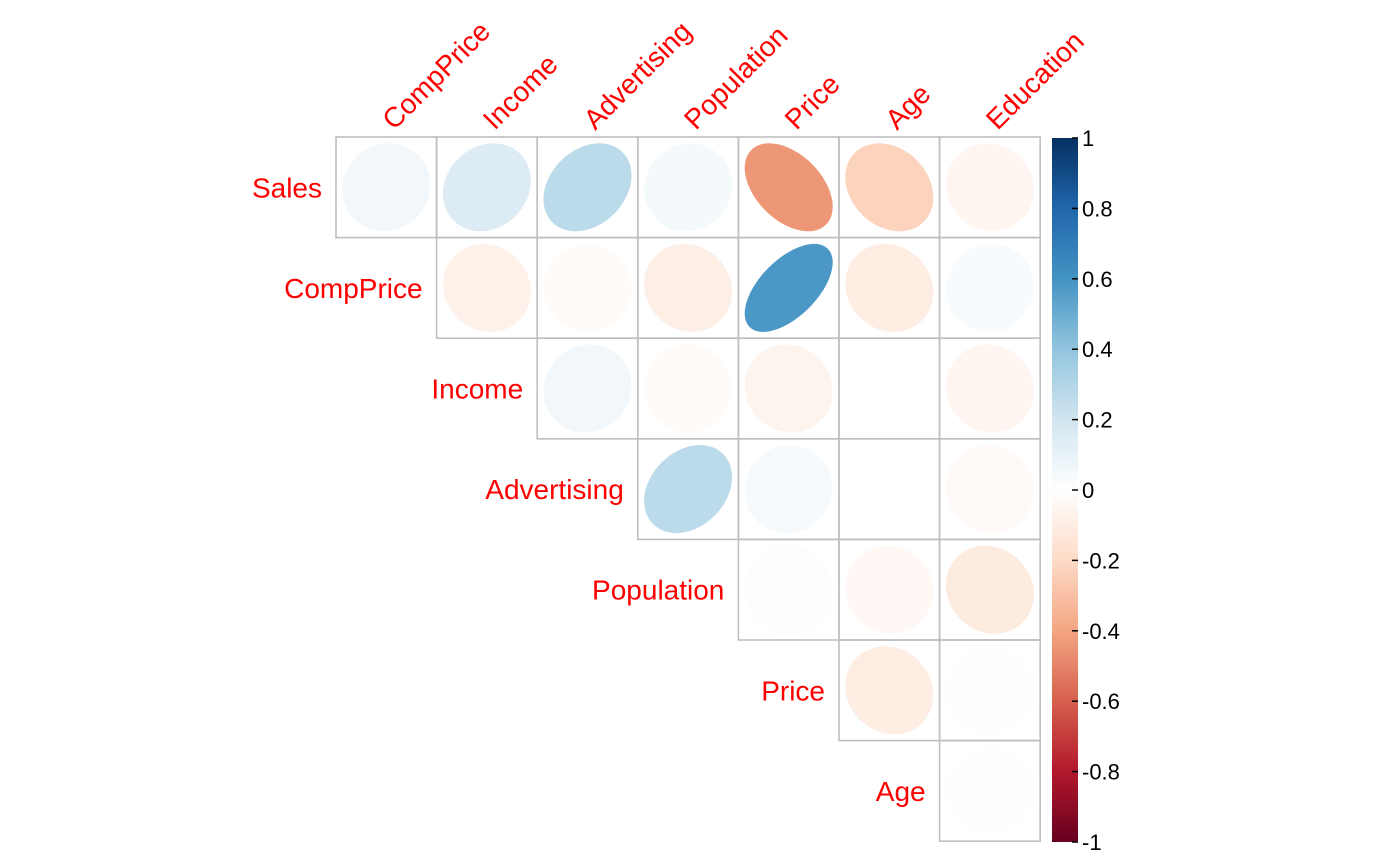 The height and width of the screenshot is (866, 1400). I want to click on legend-tick-label: 0.8, so click(1097, 208).